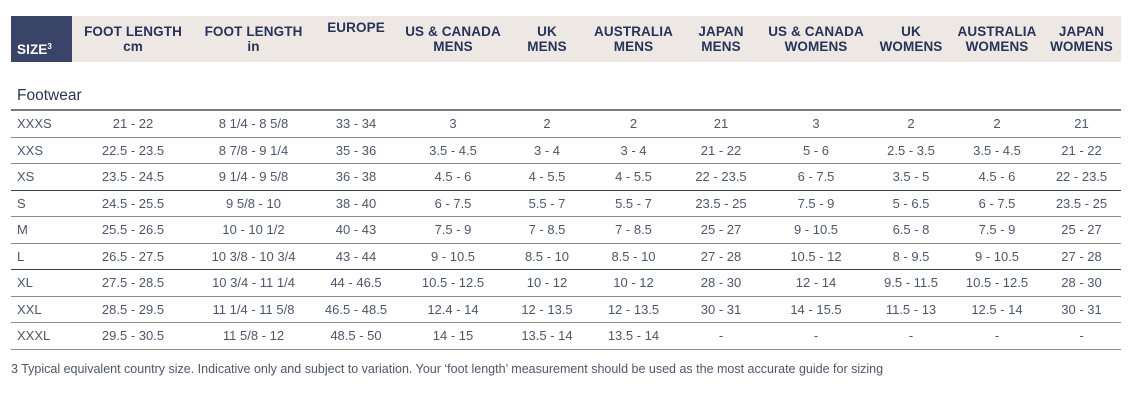 The height and width of the screenshot is (408, 1131). I want to click on size-value-cell: 3.5 - 5, so click(911, 177).